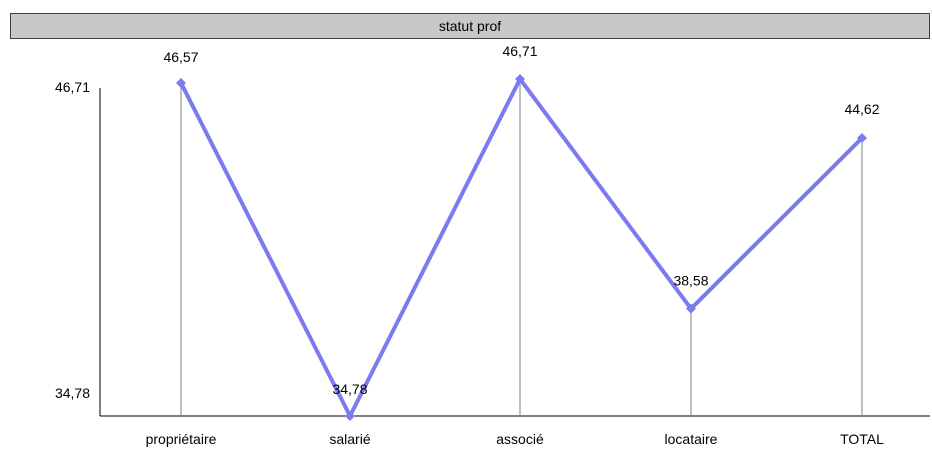  I want to click on value-label: 46,57, so click(180, 57).